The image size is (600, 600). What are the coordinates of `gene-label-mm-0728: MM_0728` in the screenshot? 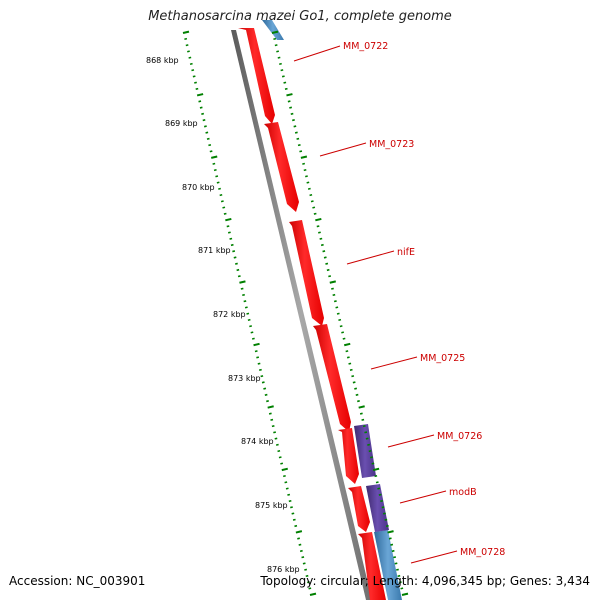 It's located at (482, 552).